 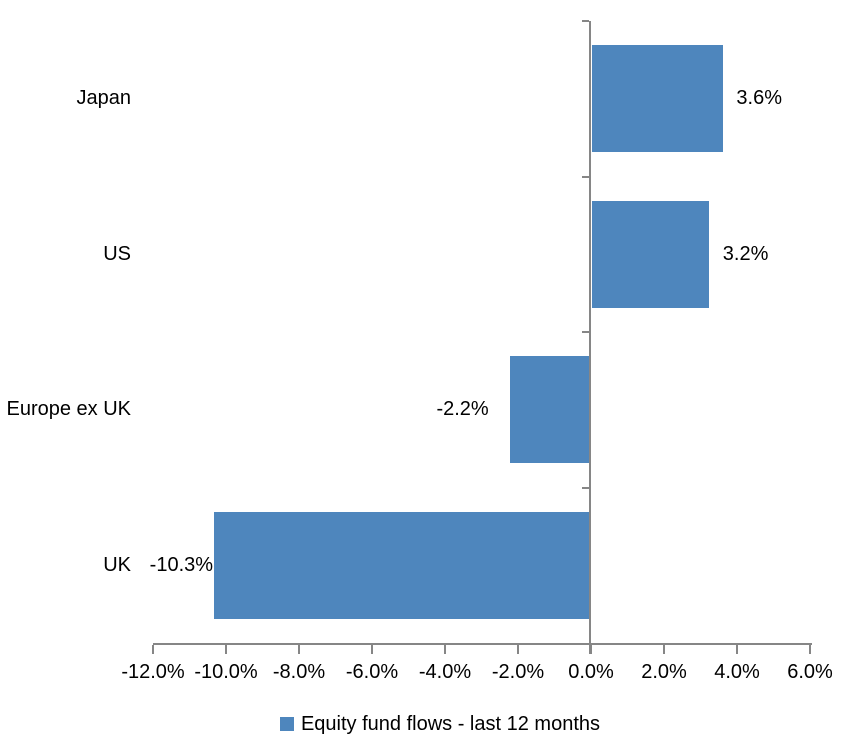 What do you see at coordinates (482, 644) in the screenshot?
I see `x-axis-line` at bounding box center [482, 644].